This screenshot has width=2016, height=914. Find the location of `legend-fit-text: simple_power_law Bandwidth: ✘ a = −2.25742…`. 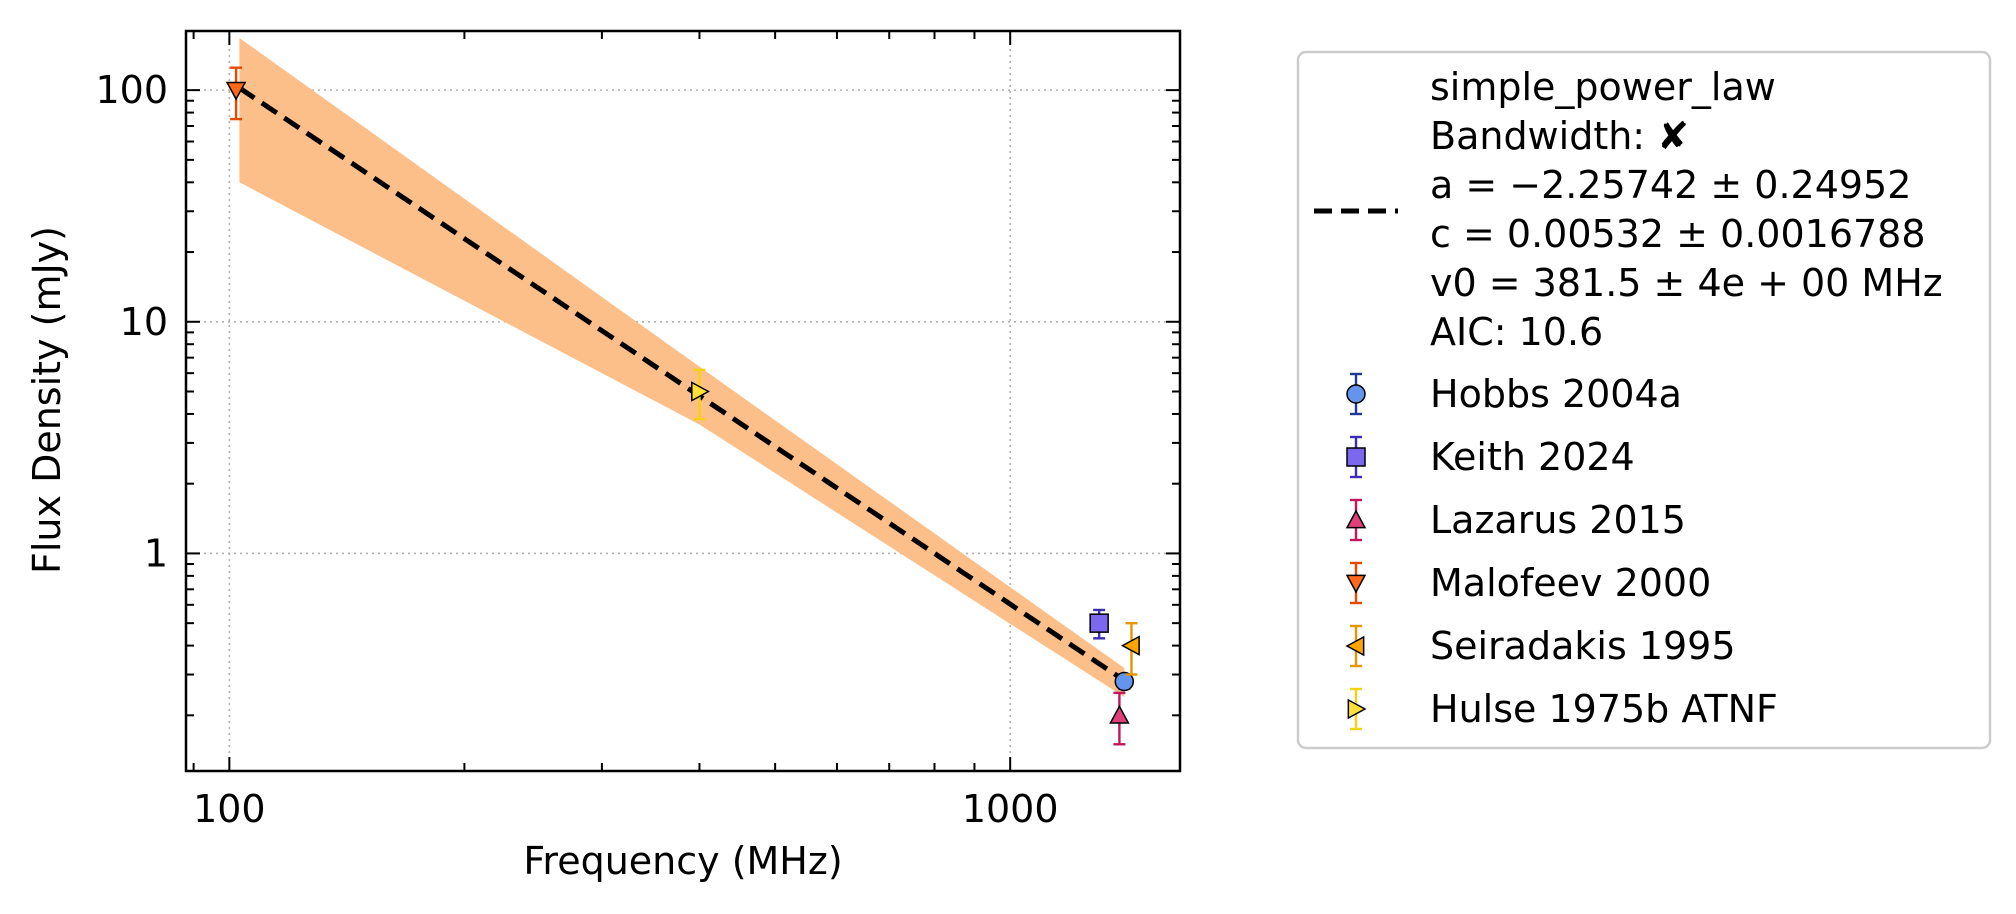

legend-fit-text: simple_power_law Bandwidth: ✘ a = −2.25742… is located at coordinates (1686, 209).